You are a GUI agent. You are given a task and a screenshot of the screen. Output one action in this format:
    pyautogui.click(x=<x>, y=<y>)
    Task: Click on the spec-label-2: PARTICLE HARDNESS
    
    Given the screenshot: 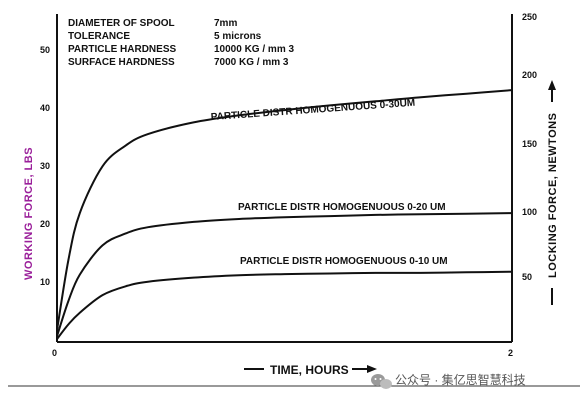 What is the action you would take?
    pyautogui.click(x=122, y=49)
    